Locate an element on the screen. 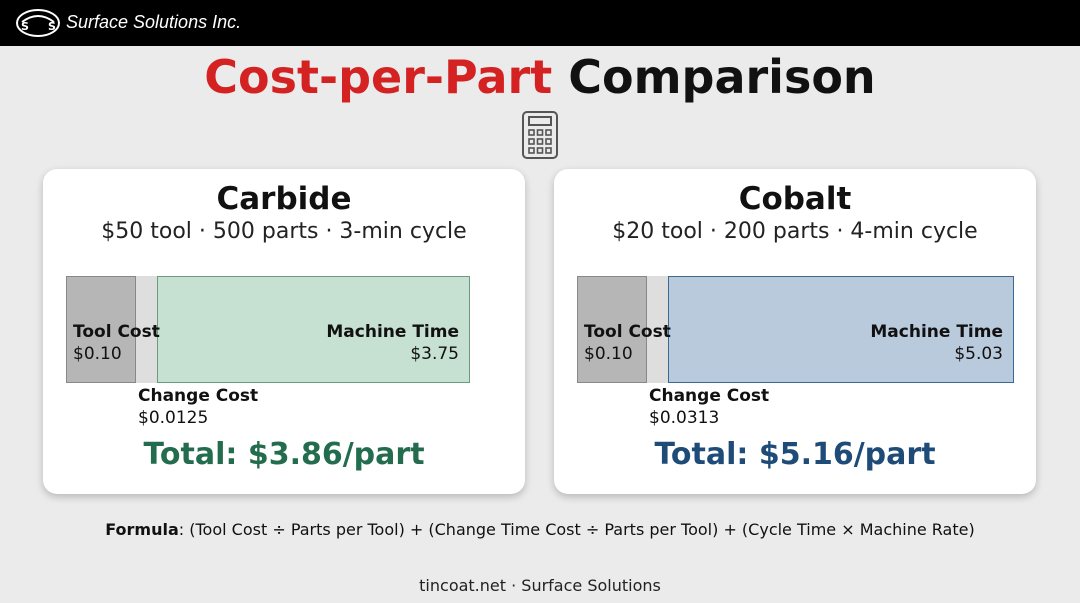 This screenshot has height=603, width=1080. title-rest: Comparison is located at coordinates (722, 77).